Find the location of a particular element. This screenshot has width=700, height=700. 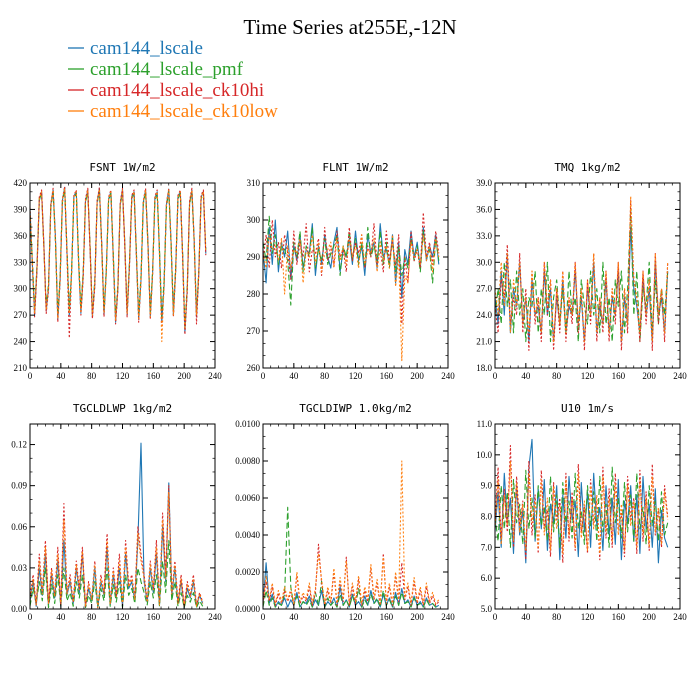

y-tick-label: 30.0 is located at coordinates (484, 262).